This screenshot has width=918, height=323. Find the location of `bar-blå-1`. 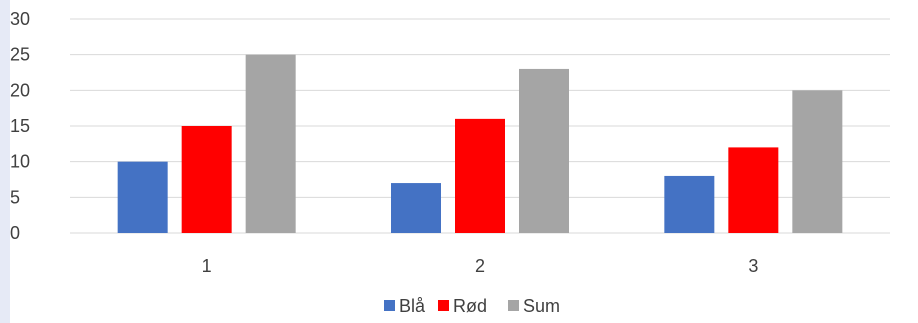

bar-blå-1 is located at coordinates (142, 197).